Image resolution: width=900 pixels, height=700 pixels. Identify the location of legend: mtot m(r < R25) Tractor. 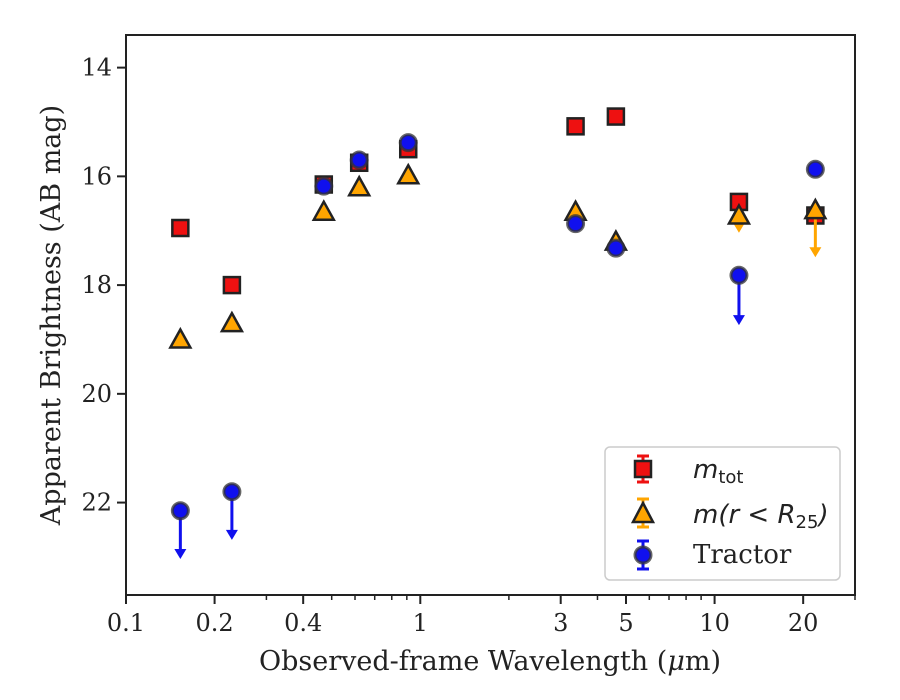
(722, 513).